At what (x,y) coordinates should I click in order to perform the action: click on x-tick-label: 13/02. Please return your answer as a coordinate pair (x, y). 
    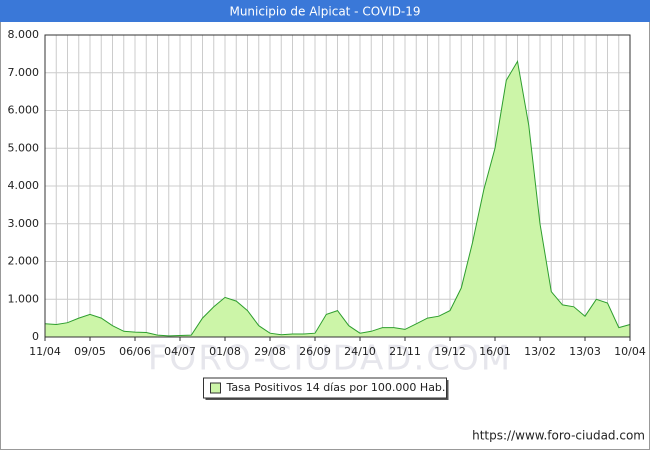
    Looking at the image, I should click on (540, 351).